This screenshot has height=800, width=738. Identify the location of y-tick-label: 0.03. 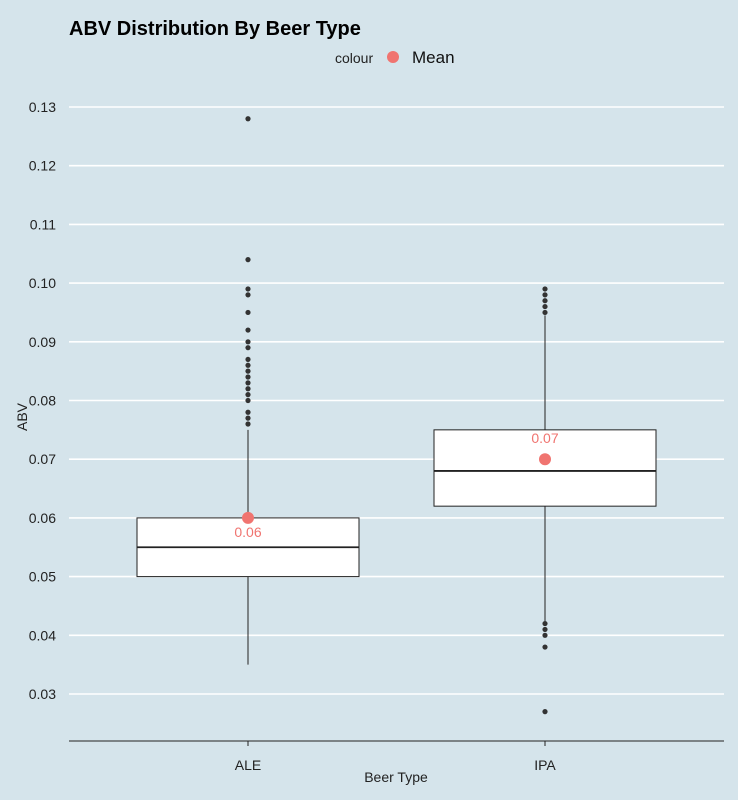
(42, 694).